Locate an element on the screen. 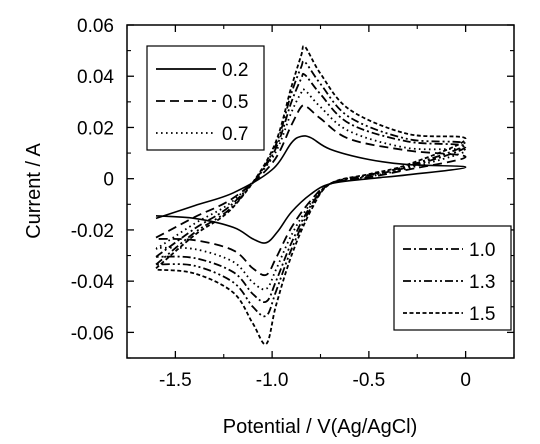 The width and height of the screenshot is (540, 444). y-tick-label: 0.06 is located at coordinates (95, 26).